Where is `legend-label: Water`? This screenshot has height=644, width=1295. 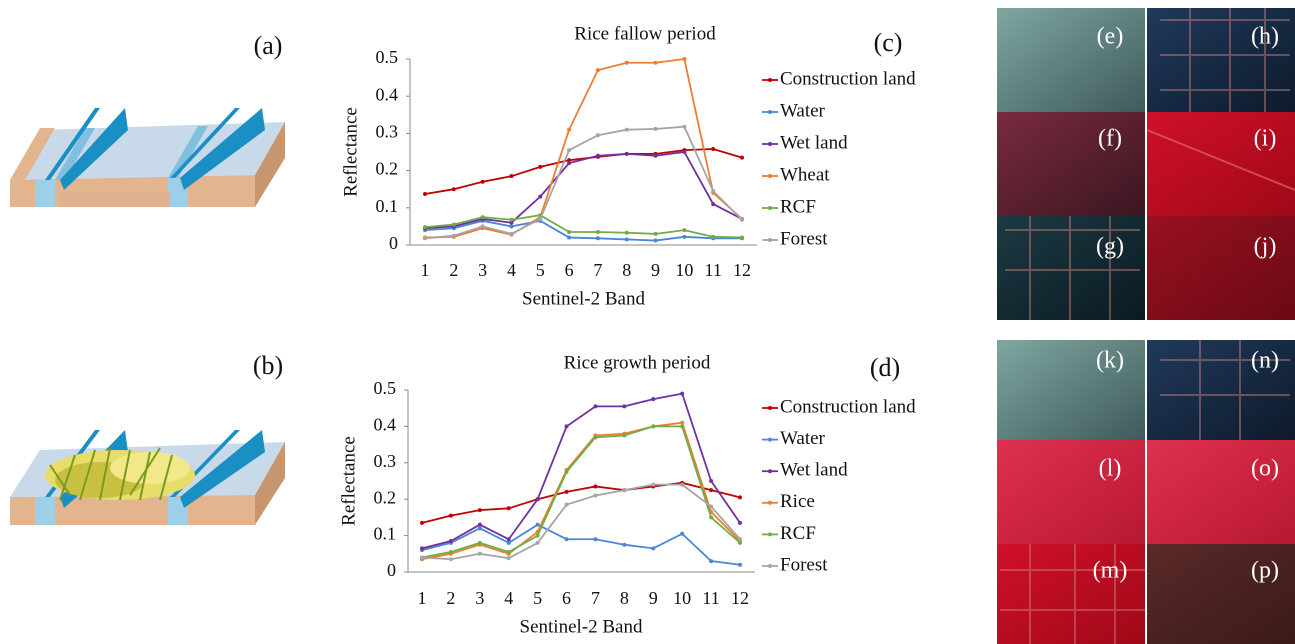 legend-label: Water is located at coordinates (803, 110).